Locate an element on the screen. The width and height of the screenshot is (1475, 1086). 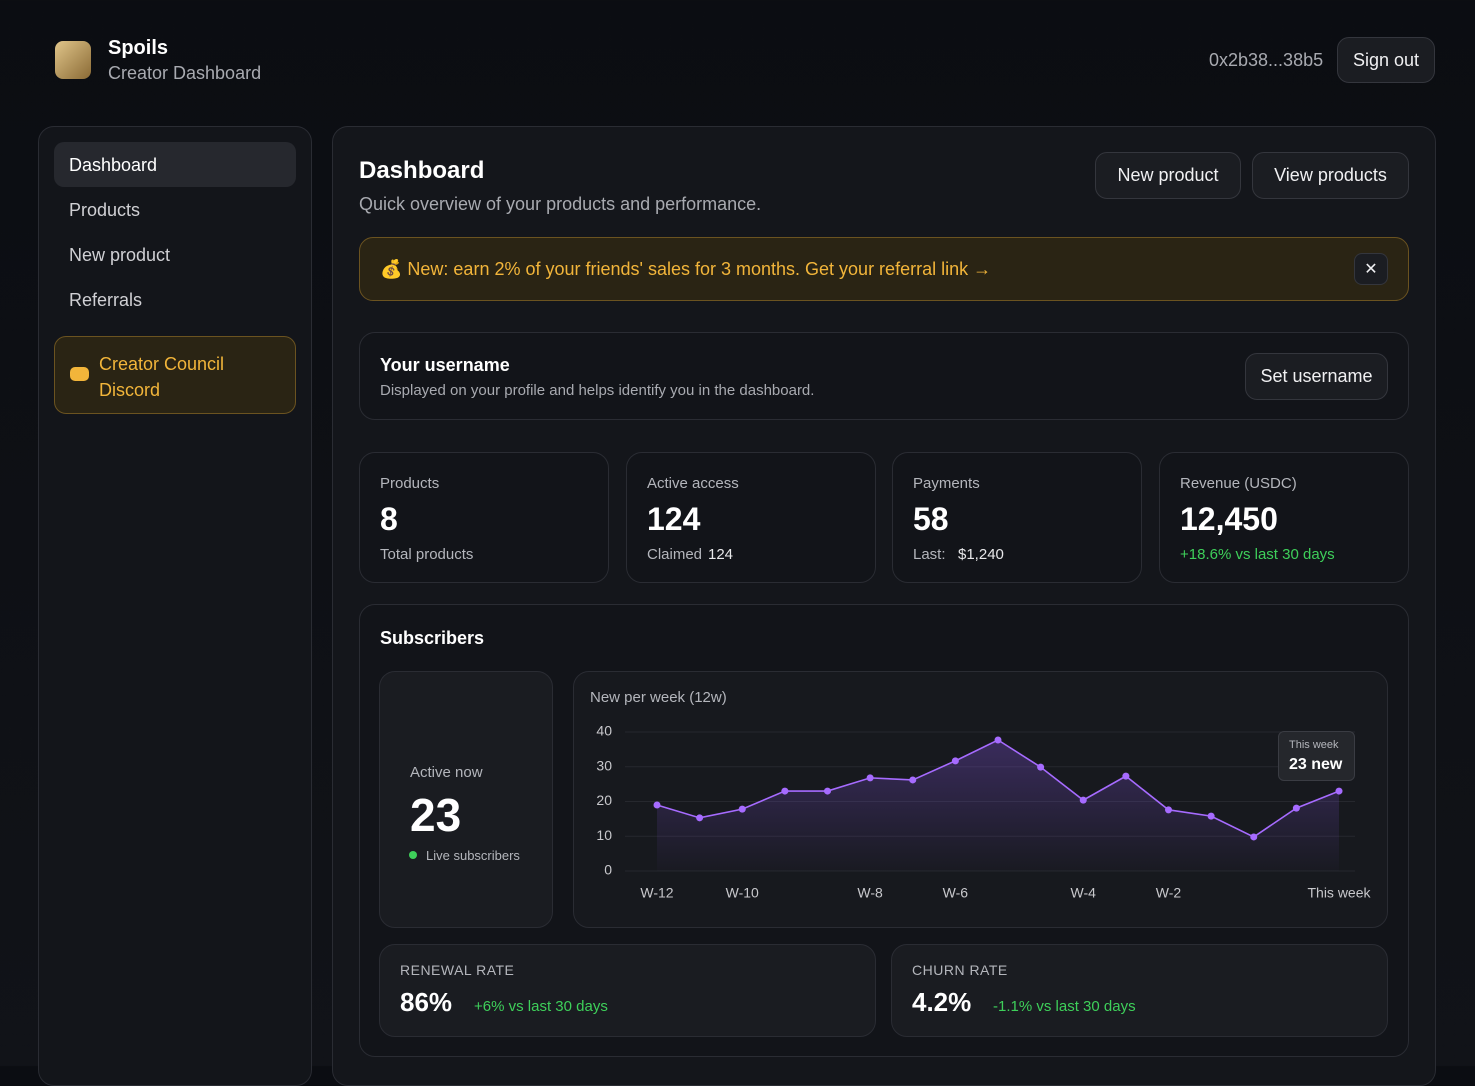
stat-note-strong: $1,240 is located at coordinates (981, 554).